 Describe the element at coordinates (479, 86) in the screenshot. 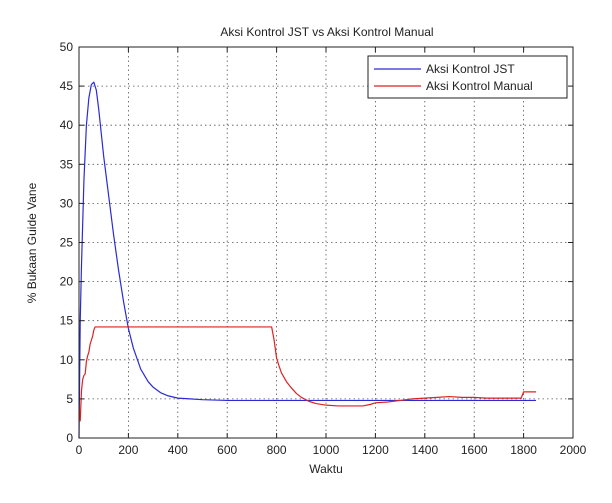

I see `legend-label-manual: Aksi Kontrol Manual` at that location.